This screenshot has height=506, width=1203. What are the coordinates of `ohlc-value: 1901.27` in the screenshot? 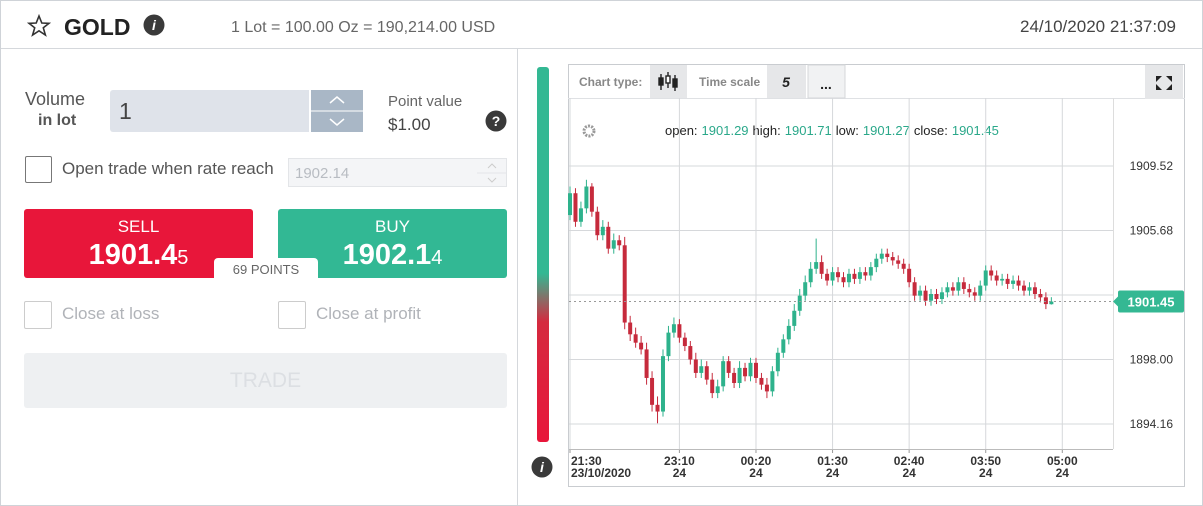 It's located at (886, 130).